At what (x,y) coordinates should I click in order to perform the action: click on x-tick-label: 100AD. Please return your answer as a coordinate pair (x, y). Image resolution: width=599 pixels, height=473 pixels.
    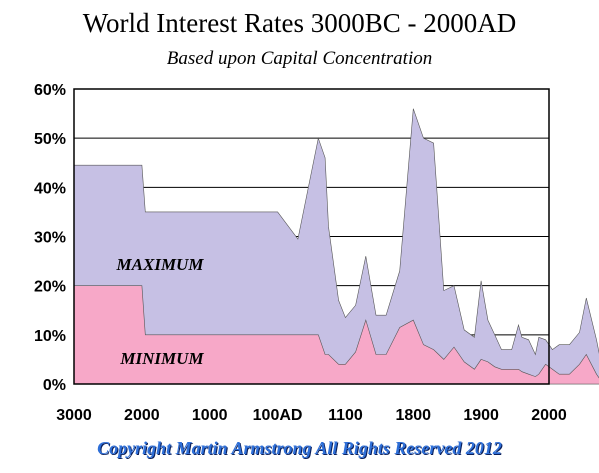
    Looking at the image, I should click on (278, 415).